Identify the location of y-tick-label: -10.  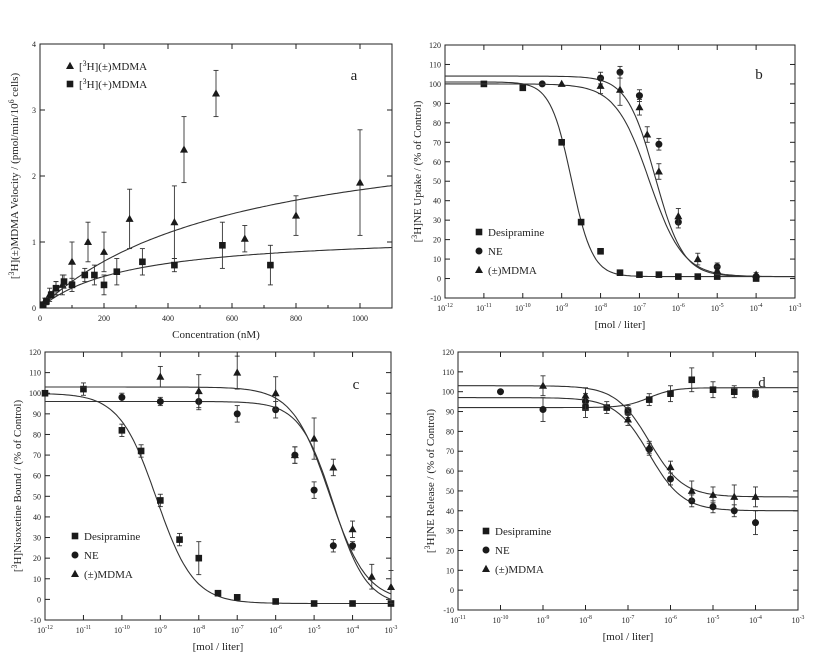
(35, 620).